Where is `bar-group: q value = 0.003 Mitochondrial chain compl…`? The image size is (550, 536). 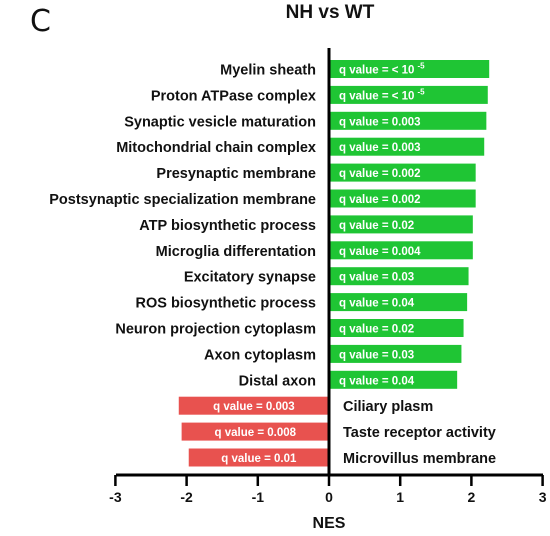
bar-group: q value = 0.003 Mitochondrial chain compl… is located at coordinates (300, 146).